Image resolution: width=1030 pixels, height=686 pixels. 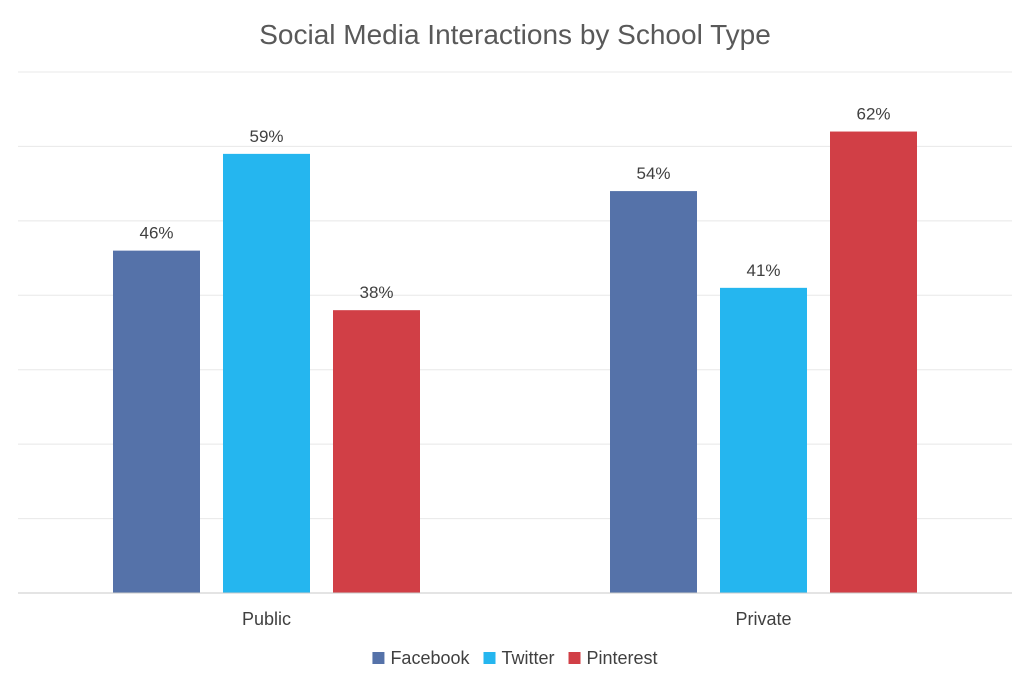 What do you see at coordinates (873, 362) in the screenshot?
I see `bar-pinterest-private` at bounding box center [873, 362].